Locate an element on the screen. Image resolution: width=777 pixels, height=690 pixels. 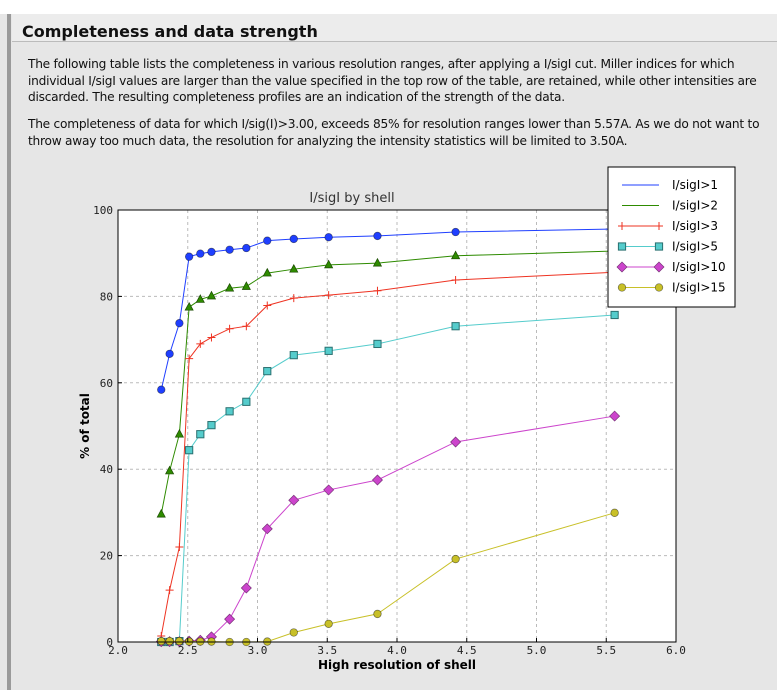
legend-item: I/sigI>1 is located at coordinates (670, 185).